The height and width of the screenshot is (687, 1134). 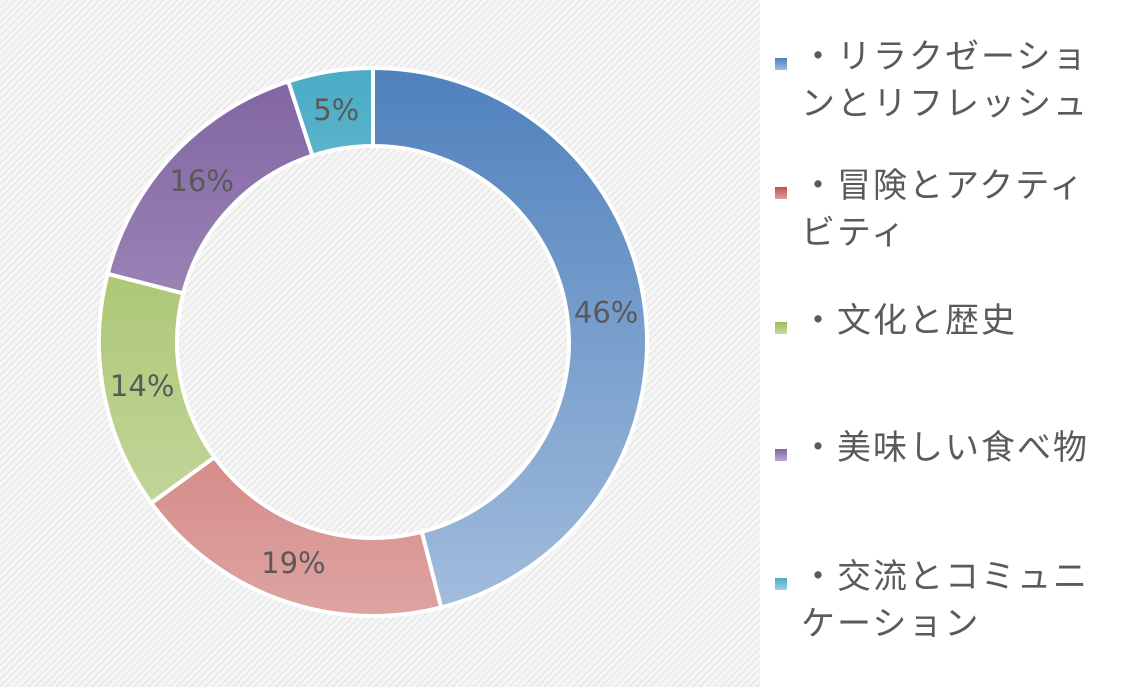 What do you see at coordinates (945, 600) in the screenshot?
I see `legend-label: ・交流とコミュニケーション` at bounding box center [945, 600].